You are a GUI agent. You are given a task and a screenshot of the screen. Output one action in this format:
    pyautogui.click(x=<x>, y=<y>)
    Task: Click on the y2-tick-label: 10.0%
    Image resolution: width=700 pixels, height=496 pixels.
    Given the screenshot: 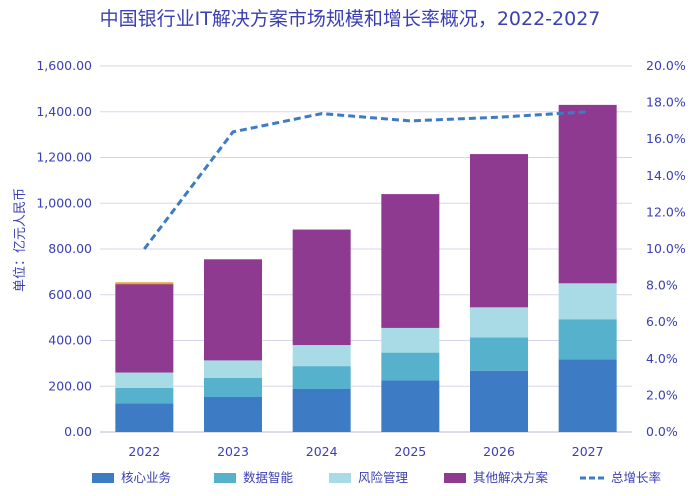 What is the action you would take?
    pyautogui.click(x=666, y=248)
    